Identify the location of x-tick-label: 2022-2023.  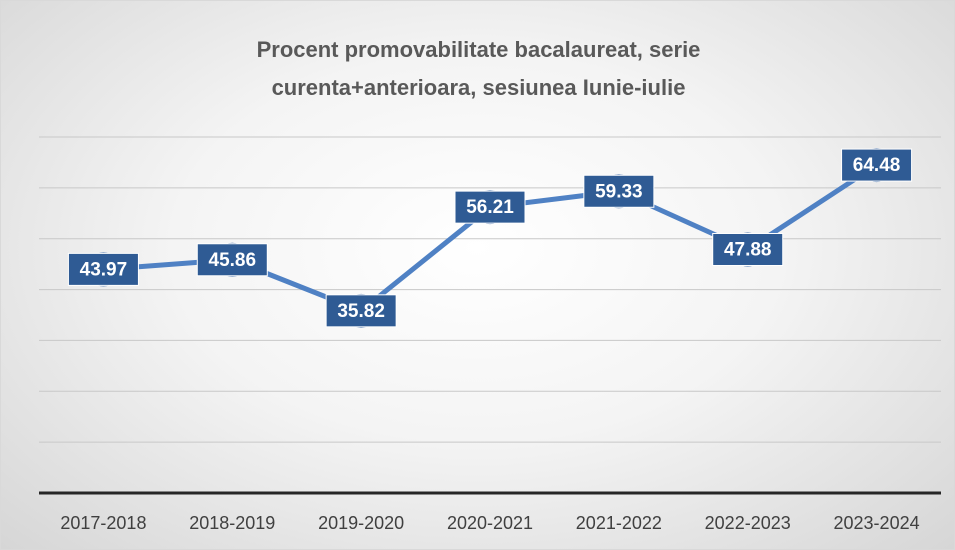
(748, 523).